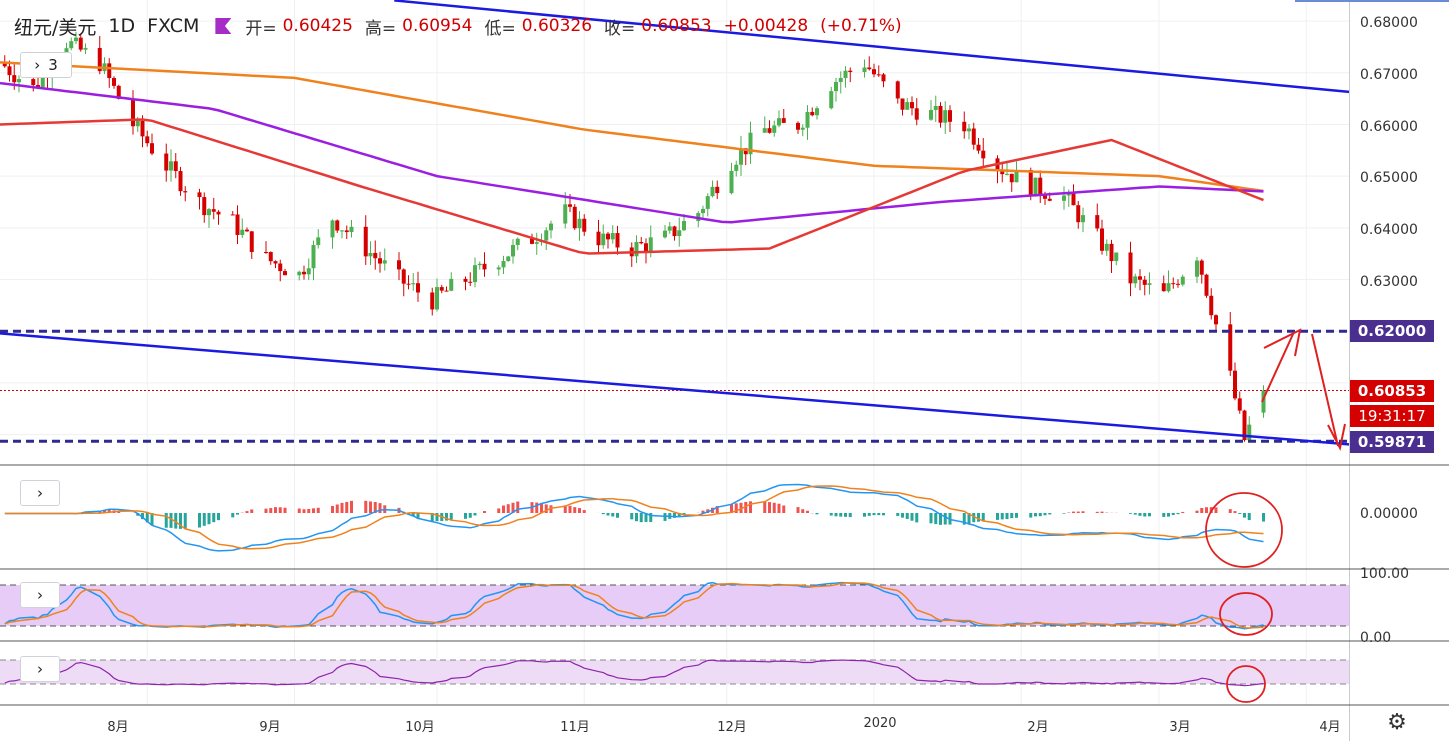 Image resolution: width=1449 pixels, height=741 pixels. Describe the element at coordinates (122, 26) in the screenshot. I see `interval-label: 1D` at that location.